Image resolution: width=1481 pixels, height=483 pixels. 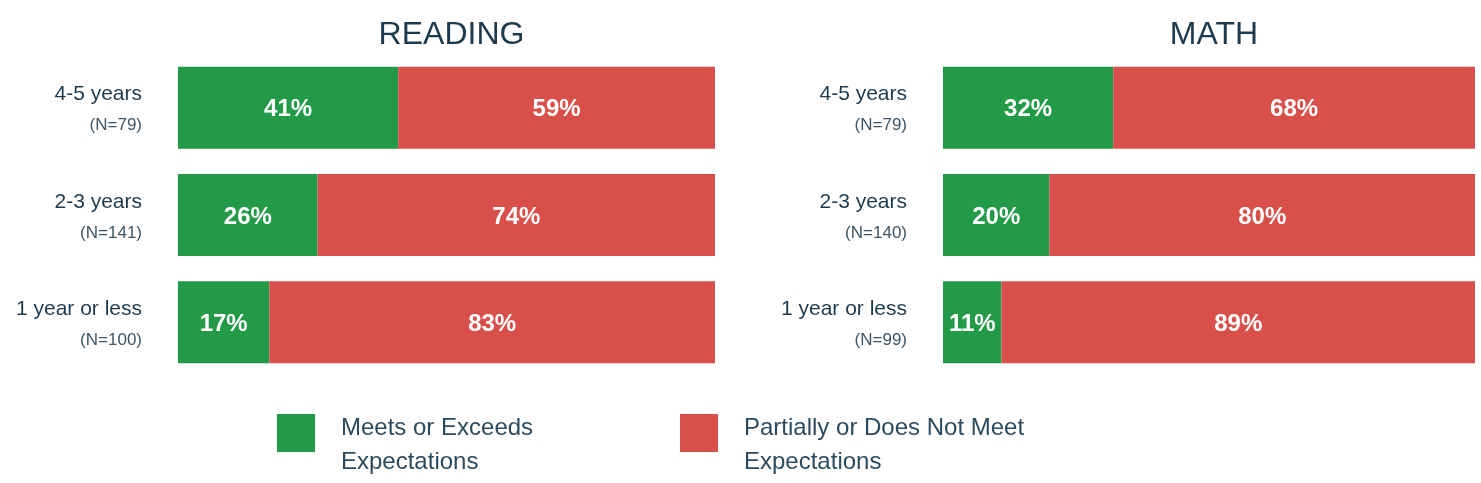 What do you see at coordinates (863, 215) in the screenshot?
I see `y-tick-label: 2-3 years (N=140)` at bounding box center [863, 215].